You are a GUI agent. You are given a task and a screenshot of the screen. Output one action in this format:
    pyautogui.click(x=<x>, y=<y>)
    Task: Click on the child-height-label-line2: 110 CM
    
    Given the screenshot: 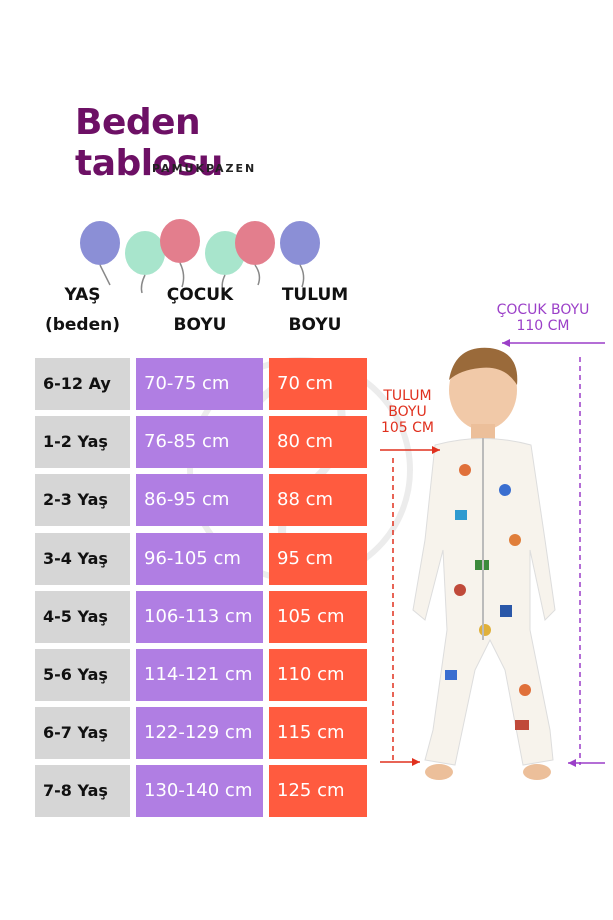 What is the action you would take?
    pyautogui.click(x=543, y=326)
    